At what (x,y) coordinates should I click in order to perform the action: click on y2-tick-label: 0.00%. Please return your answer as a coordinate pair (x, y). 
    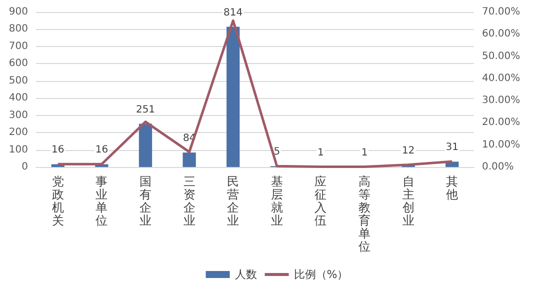
    Looking at the image, I should click on (498, 167).